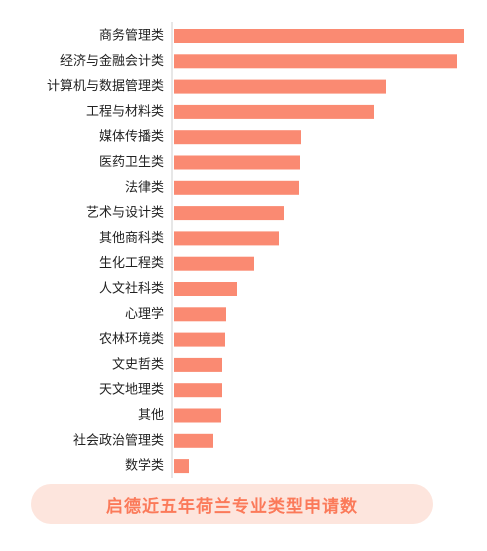 This screenshot has height=551, width=487. Describe the element at coordinates (112, 61) in the screenshot. I see `category-label-2: 经济与金融会计类` at that location.